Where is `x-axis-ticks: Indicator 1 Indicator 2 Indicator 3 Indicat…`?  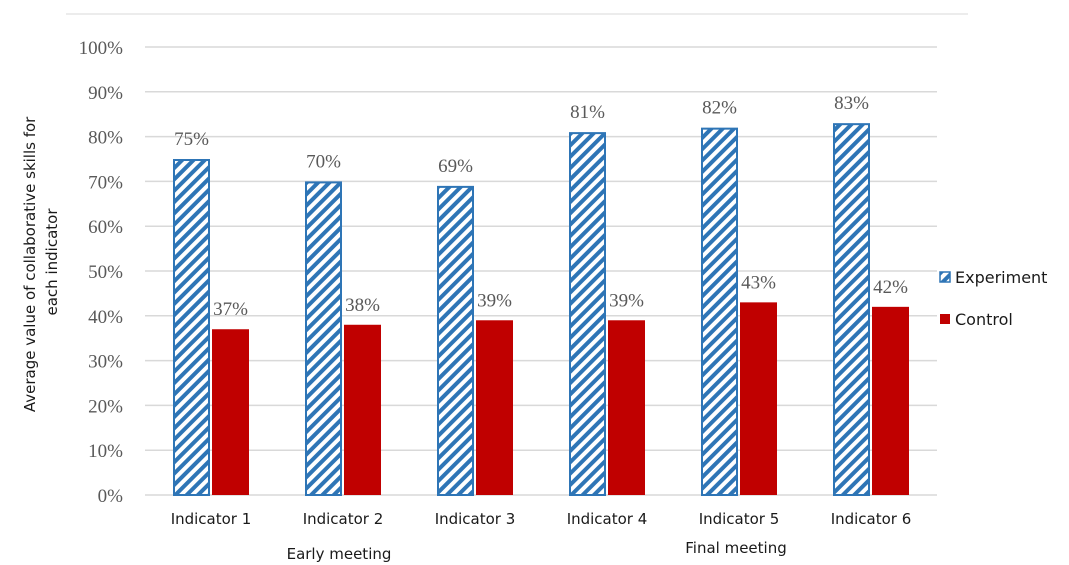
x-axis-ticks: Indicator 1 Indicator 2 Indicator 3 Indicat… is located at coordinates (541, 519).